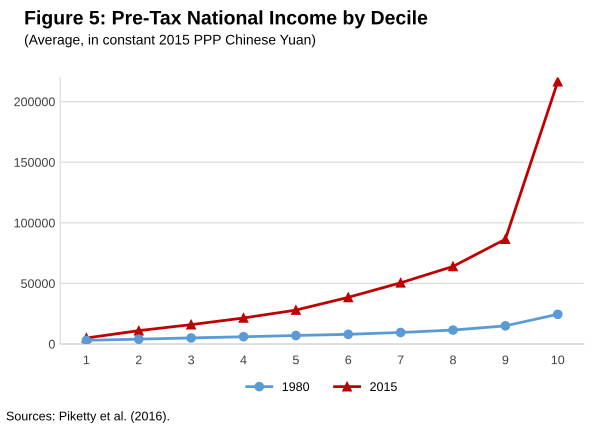  Describe the element at coordinates (505, 359) in the screenshot. I see `x-tick-label: 9` at that location.